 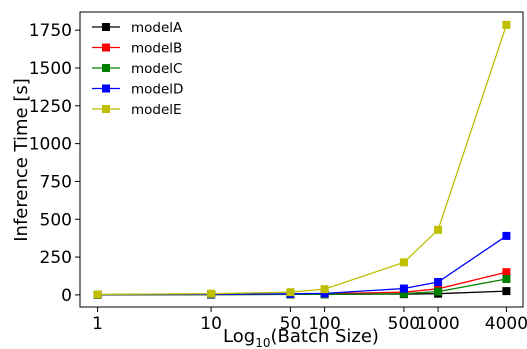 I want to click on legend-label: modelA, so click(x=157, y=28).